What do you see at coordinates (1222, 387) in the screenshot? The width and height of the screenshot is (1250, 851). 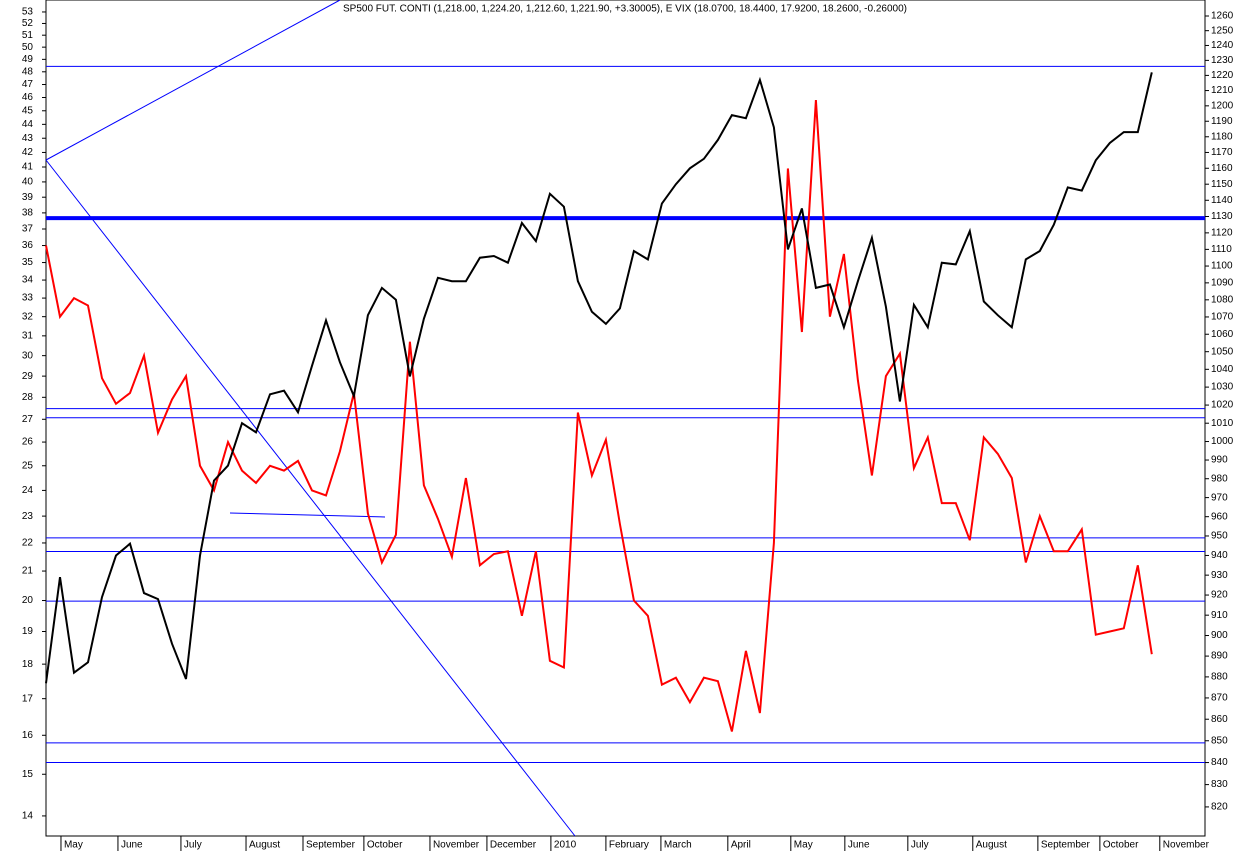 I see `y2-tick-label: 1030` at bounding box center [1222, 387].